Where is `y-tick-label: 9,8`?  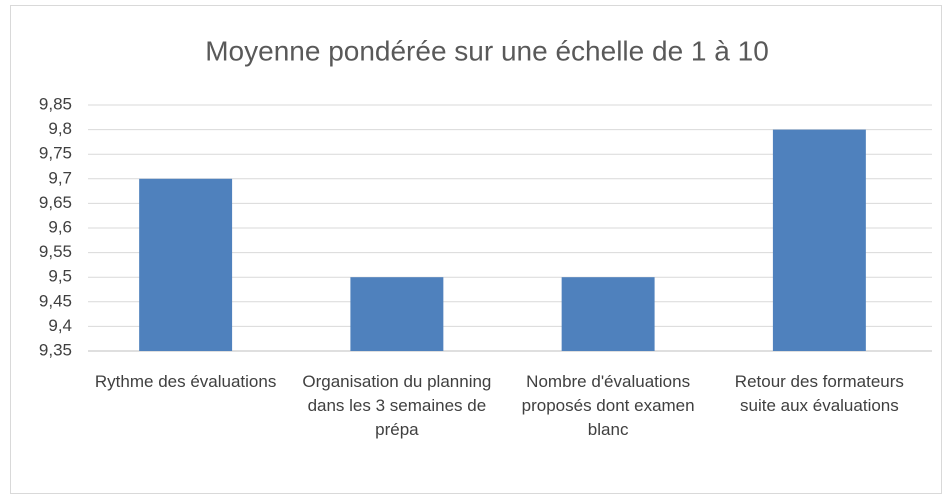 y-tick-label: 9,8 is located at coordinates (60, 128).